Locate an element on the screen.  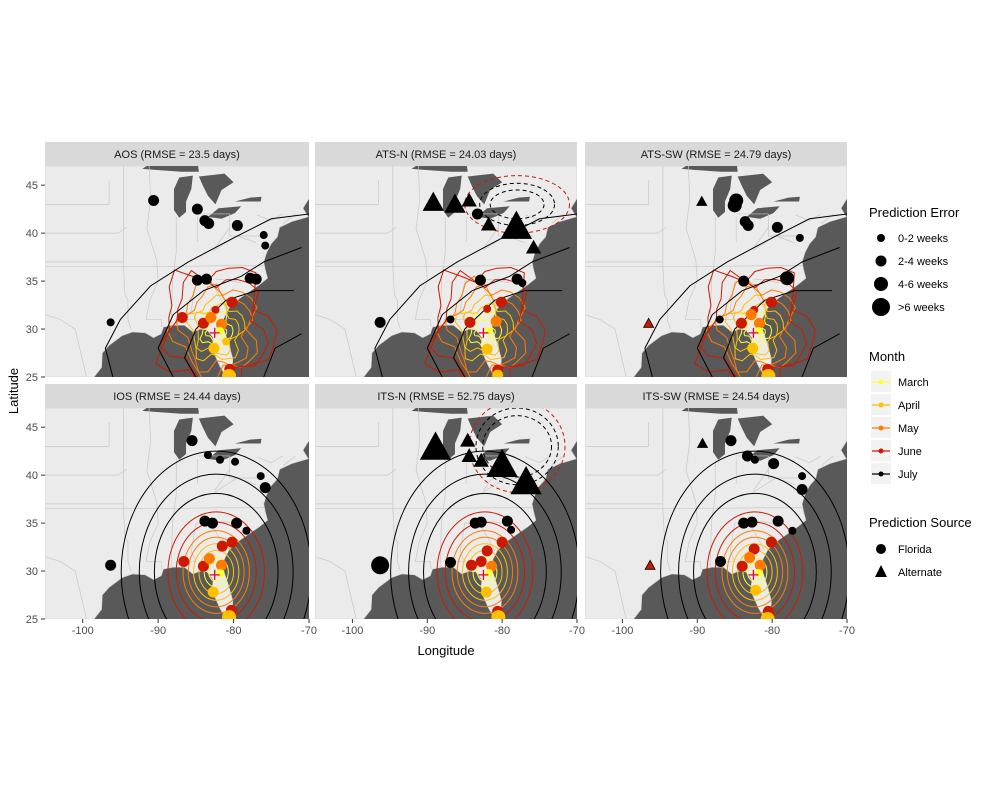
legend-month-label-1: April is located at coordinates (909, 406).